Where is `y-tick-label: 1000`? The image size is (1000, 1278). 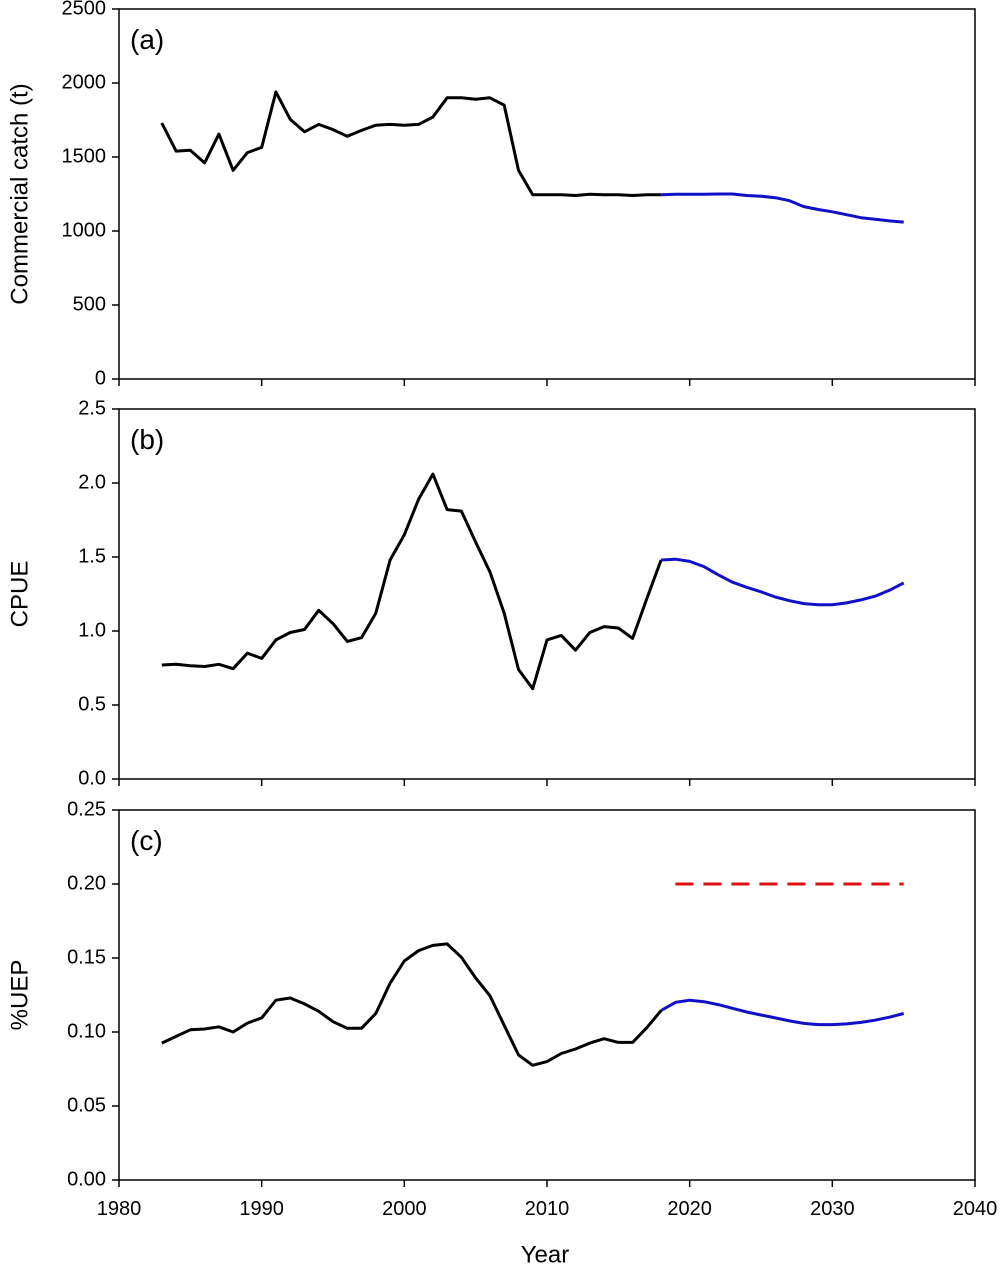
y-tick-label: 1000 is located at coordinates (84, 230).